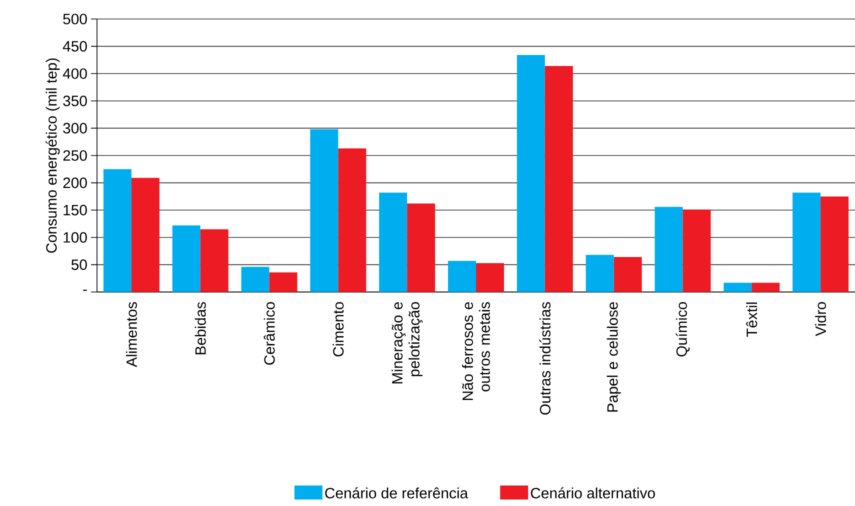 The height and width of the screenshot is (506, 855). What do you see at coordinates (74, 46) in the screenshot?
I see `y-tick-label: 450` at bounding box center [74, 46].